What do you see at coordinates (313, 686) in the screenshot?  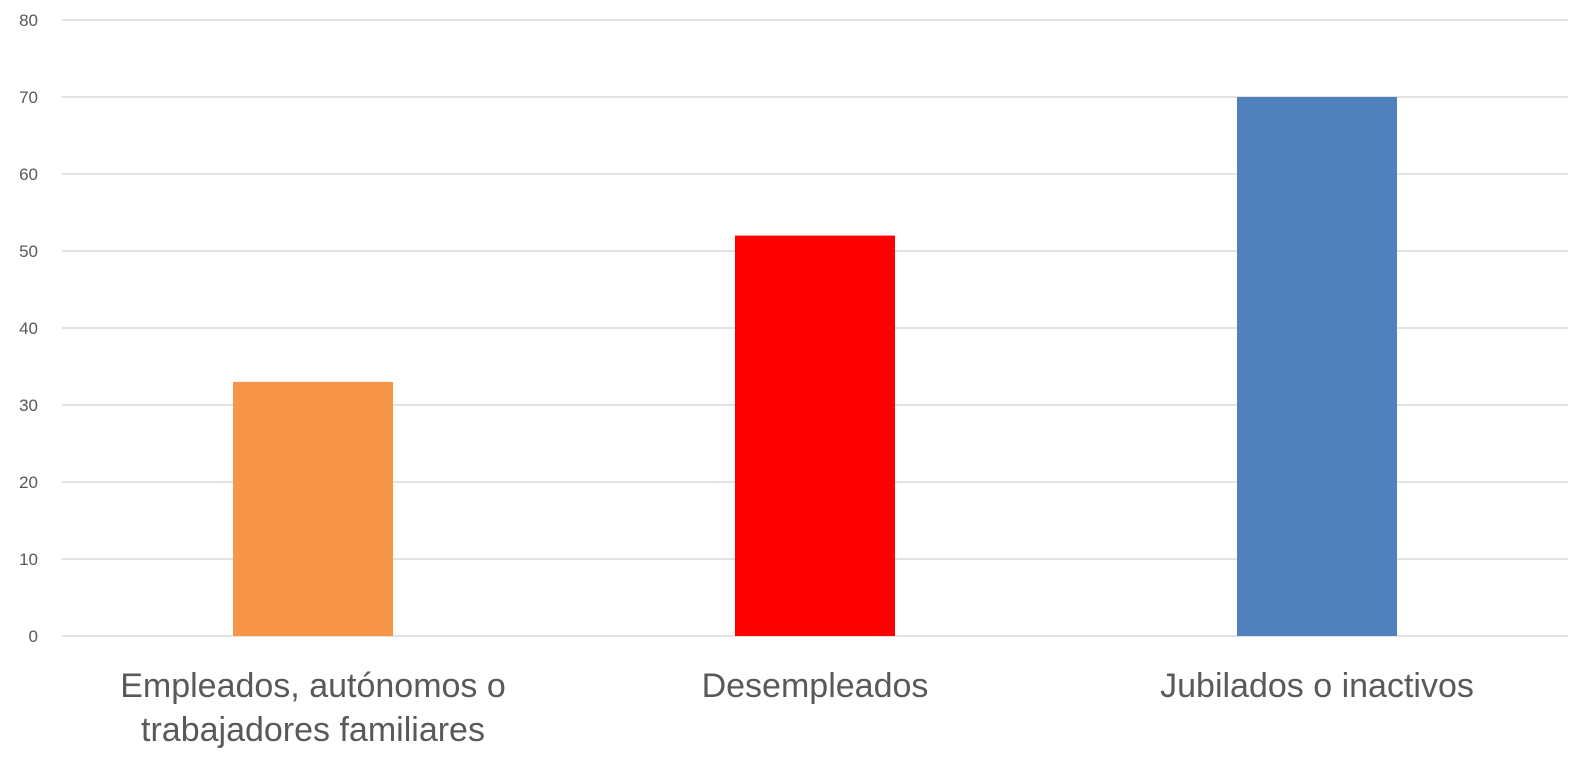 I see `x-category-label-line: Empleados, autónomos o` at bounding box center [313, 686].